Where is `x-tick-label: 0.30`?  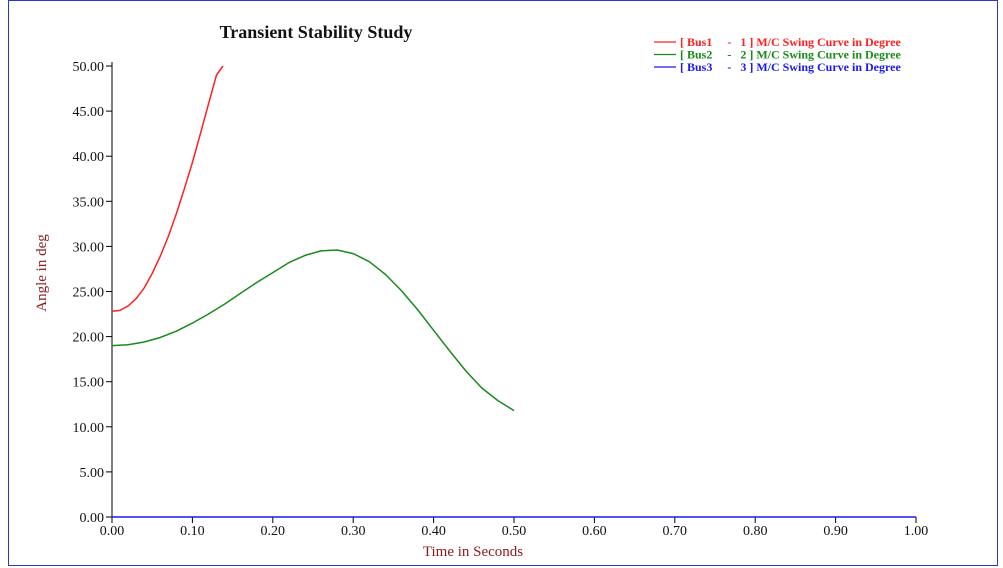 x-tick-label: 0.30 is located at coordinates (353, 531).